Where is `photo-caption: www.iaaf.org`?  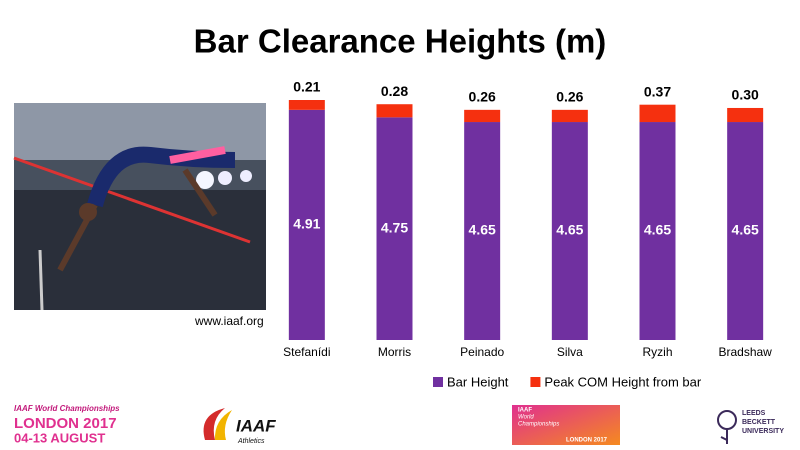
photo-caption: www.iaaf.org is located at coordinates (229, 321).